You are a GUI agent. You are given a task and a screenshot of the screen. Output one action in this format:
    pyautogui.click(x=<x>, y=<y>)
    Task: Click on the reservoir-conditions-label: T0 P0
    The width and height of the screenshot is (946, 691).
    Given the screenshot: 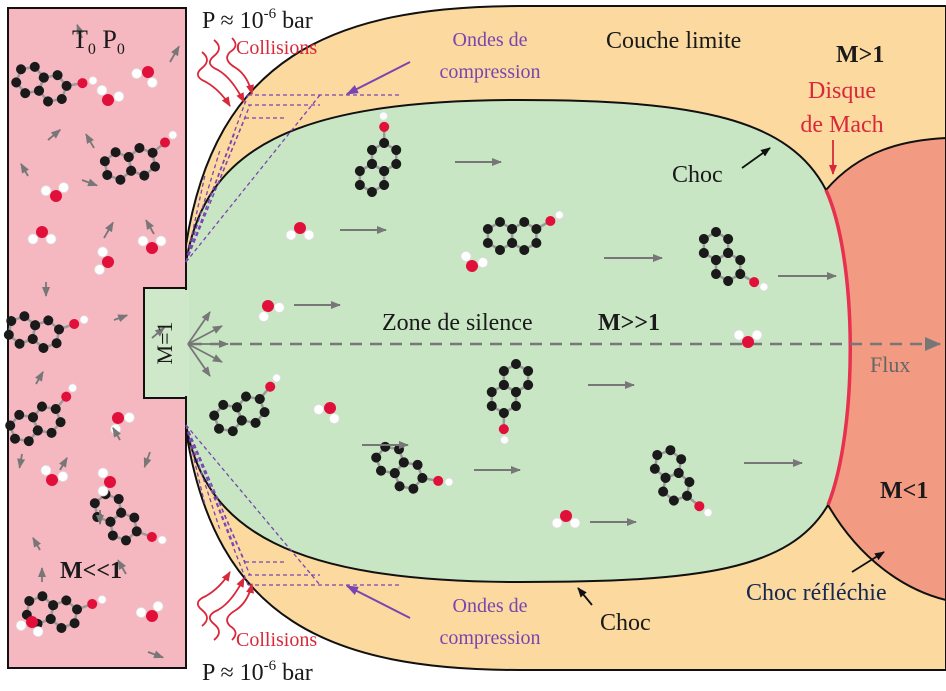 What is the action you would take?
    pyautogui.click(x=98, y=41)
    